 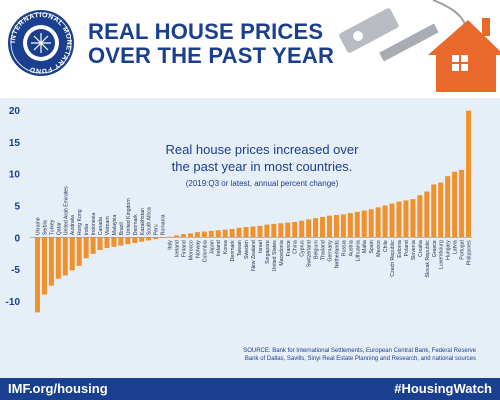 I want to click on category-label: Sweden, so click(x=247, y=249).